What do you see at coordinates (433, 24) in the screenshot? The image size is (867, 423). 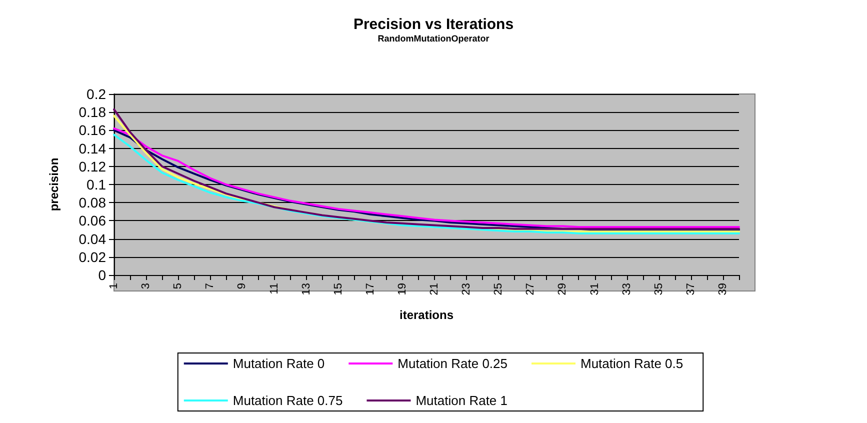 I see `chart-title: Precision vs Iterations` at bounding box center [433, 24].